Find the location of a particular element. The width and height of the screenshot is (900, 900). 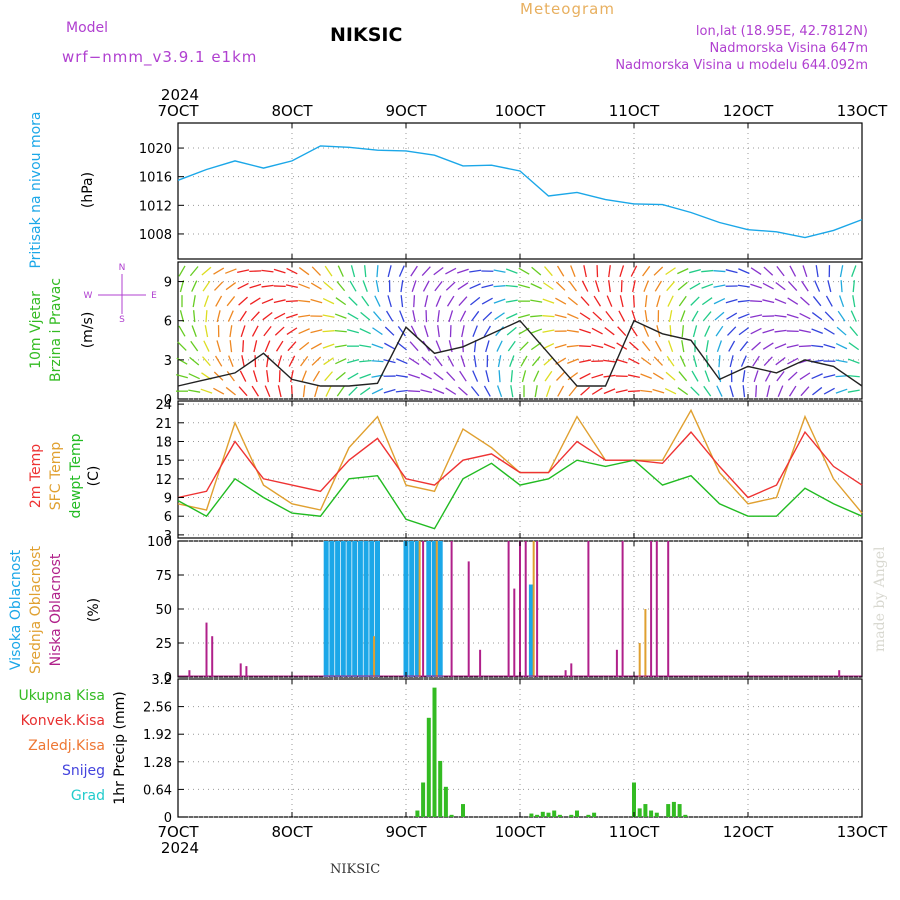

wind-unit-label: (m/s) is located at coordinates (88, 330).